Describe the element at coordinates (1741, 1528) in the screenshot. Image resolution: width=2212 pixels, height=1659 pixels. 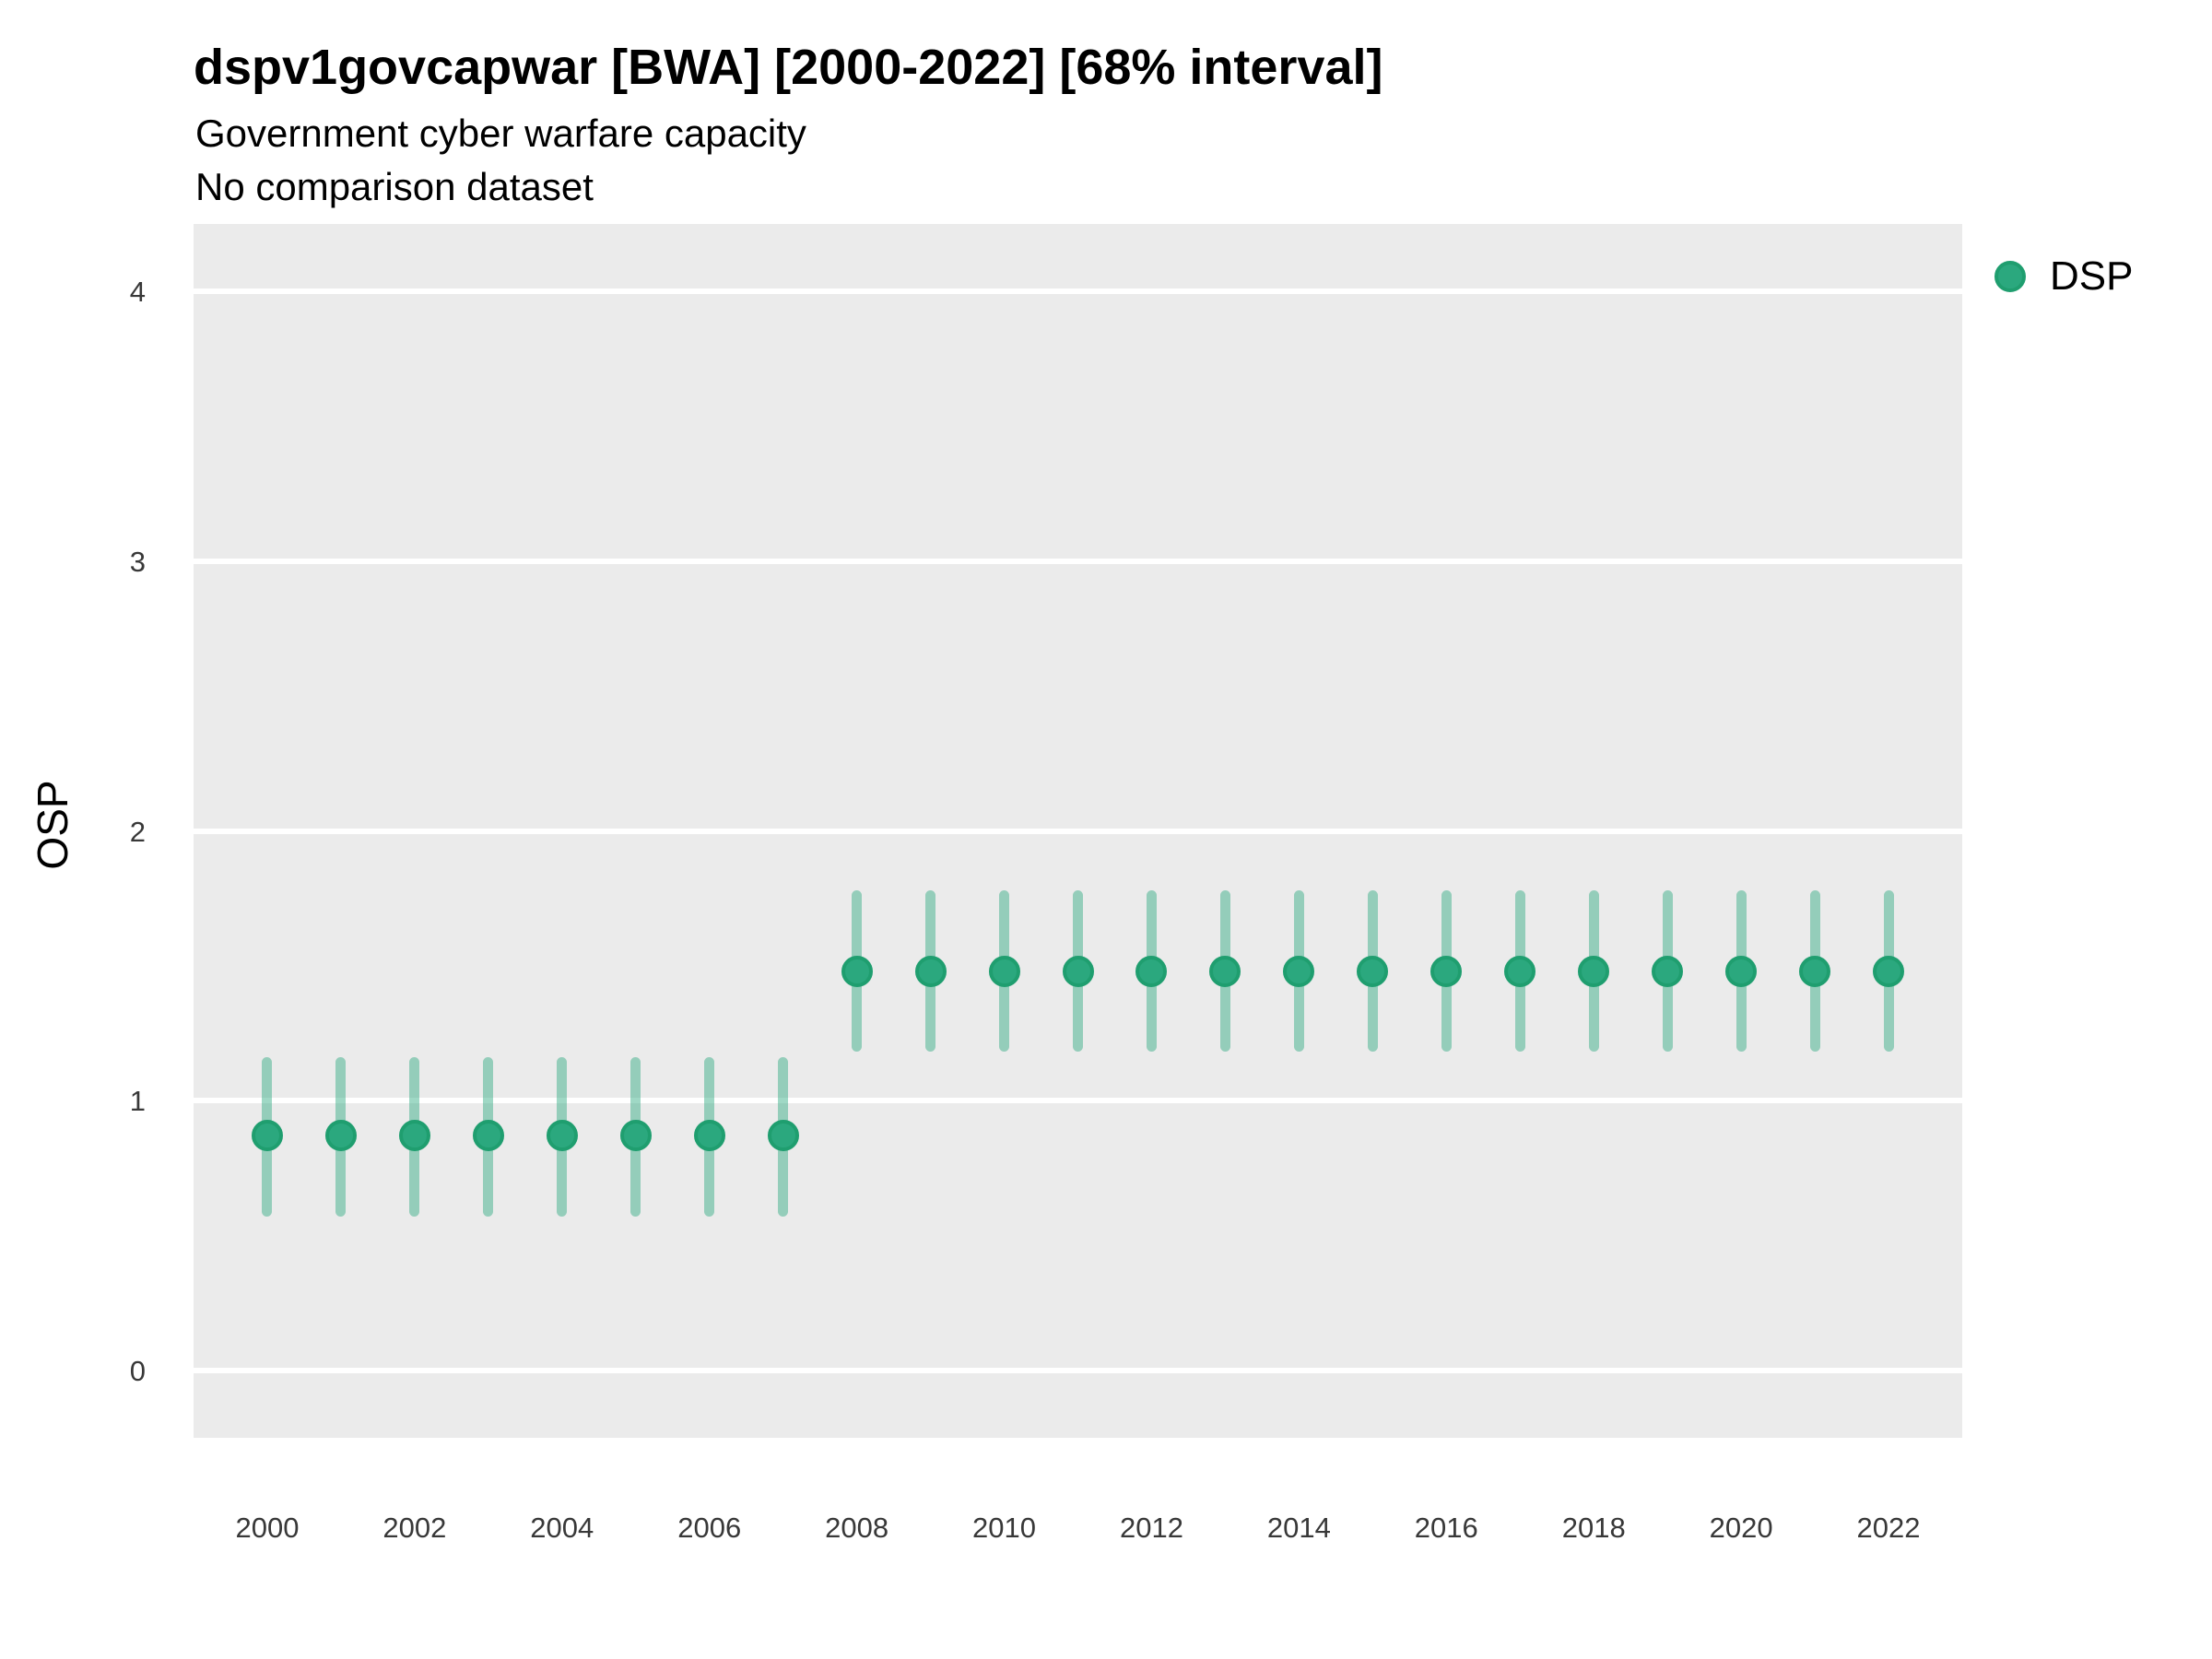
I see `x-tick-label: 2020` at that location.